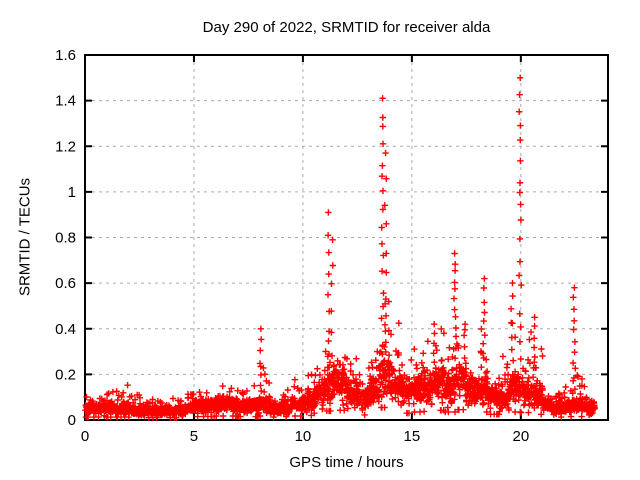  What do you see at coordinates (65, 101) in the screenshot?
I see `y-tick-label: 1.4` at bounding box center [65, 101].